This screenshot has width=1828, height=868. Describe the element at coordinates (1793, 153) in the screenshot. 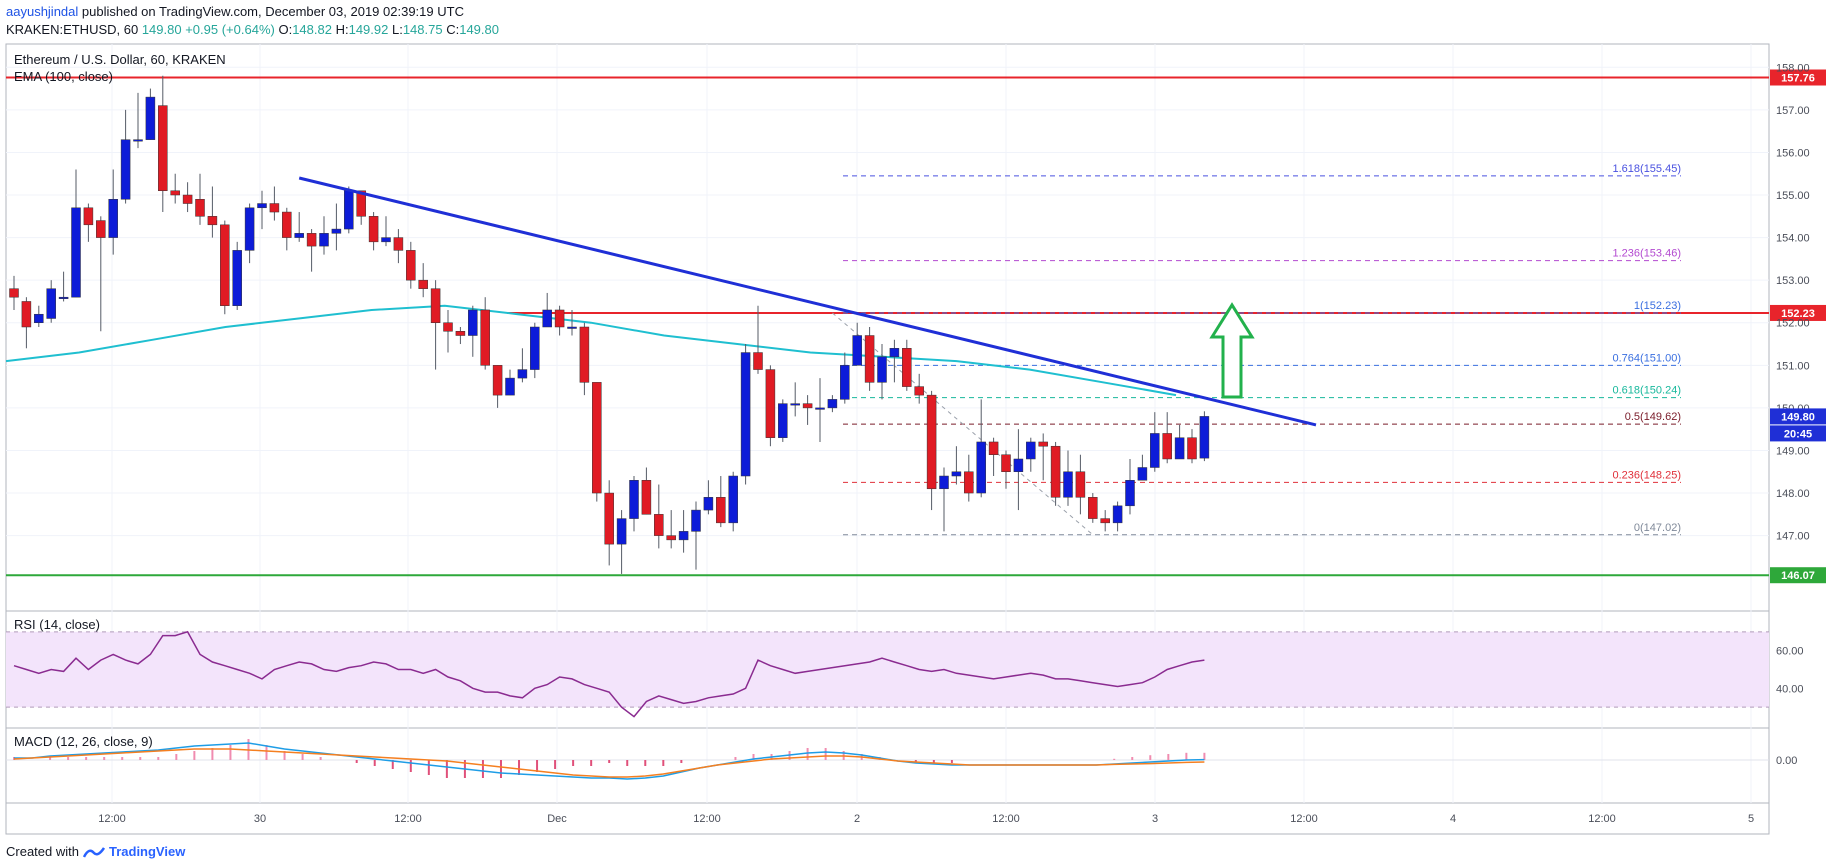

I see `price-tick-label: 156.00` at that location.